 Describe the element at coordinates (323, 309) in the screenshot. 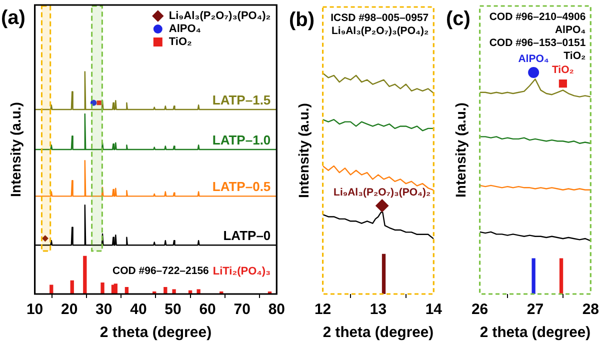

I see `x-tick-label: 12` at that location.